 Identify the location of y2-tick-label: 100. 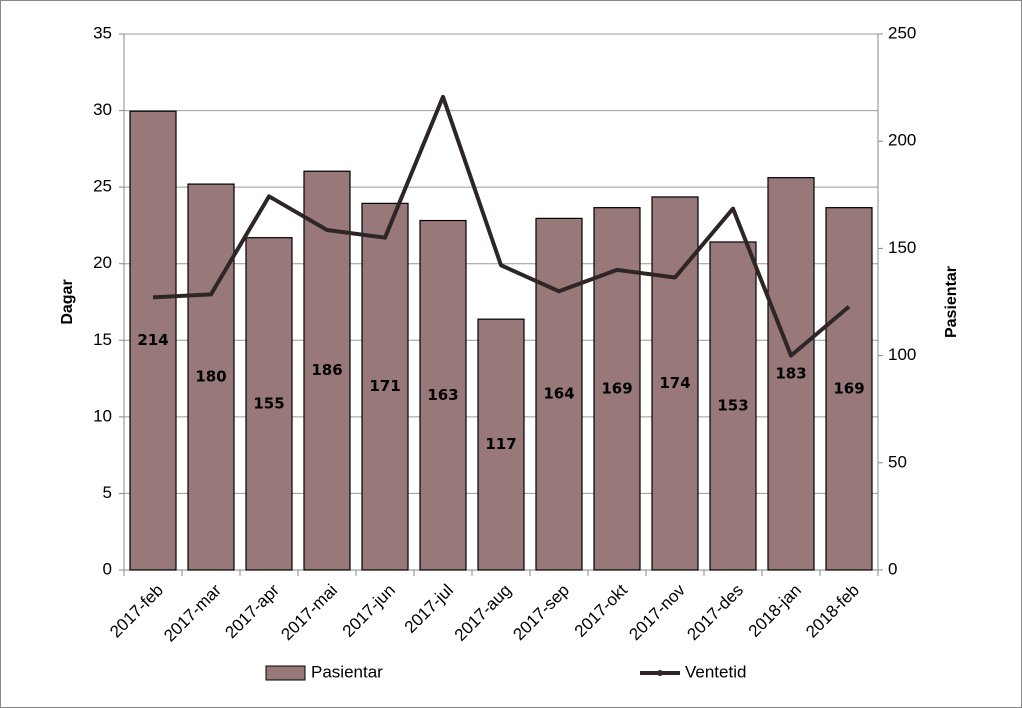
(902, 354).